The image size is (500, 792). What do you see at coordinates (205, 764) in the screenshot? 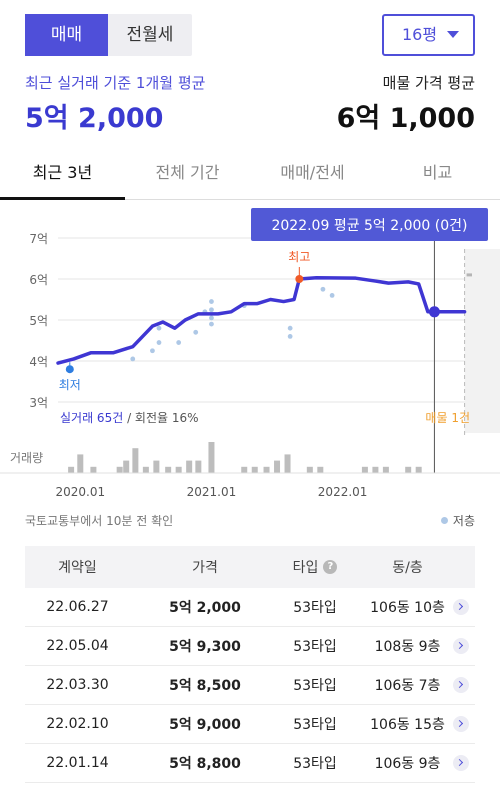
I see `row-price: 5억 8,800` at bounding box center [205, 764].